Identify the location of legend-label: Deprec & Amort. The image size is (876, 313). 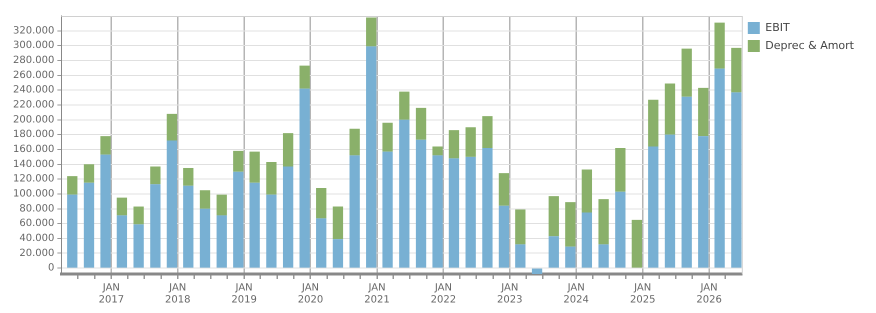
(810, 45).